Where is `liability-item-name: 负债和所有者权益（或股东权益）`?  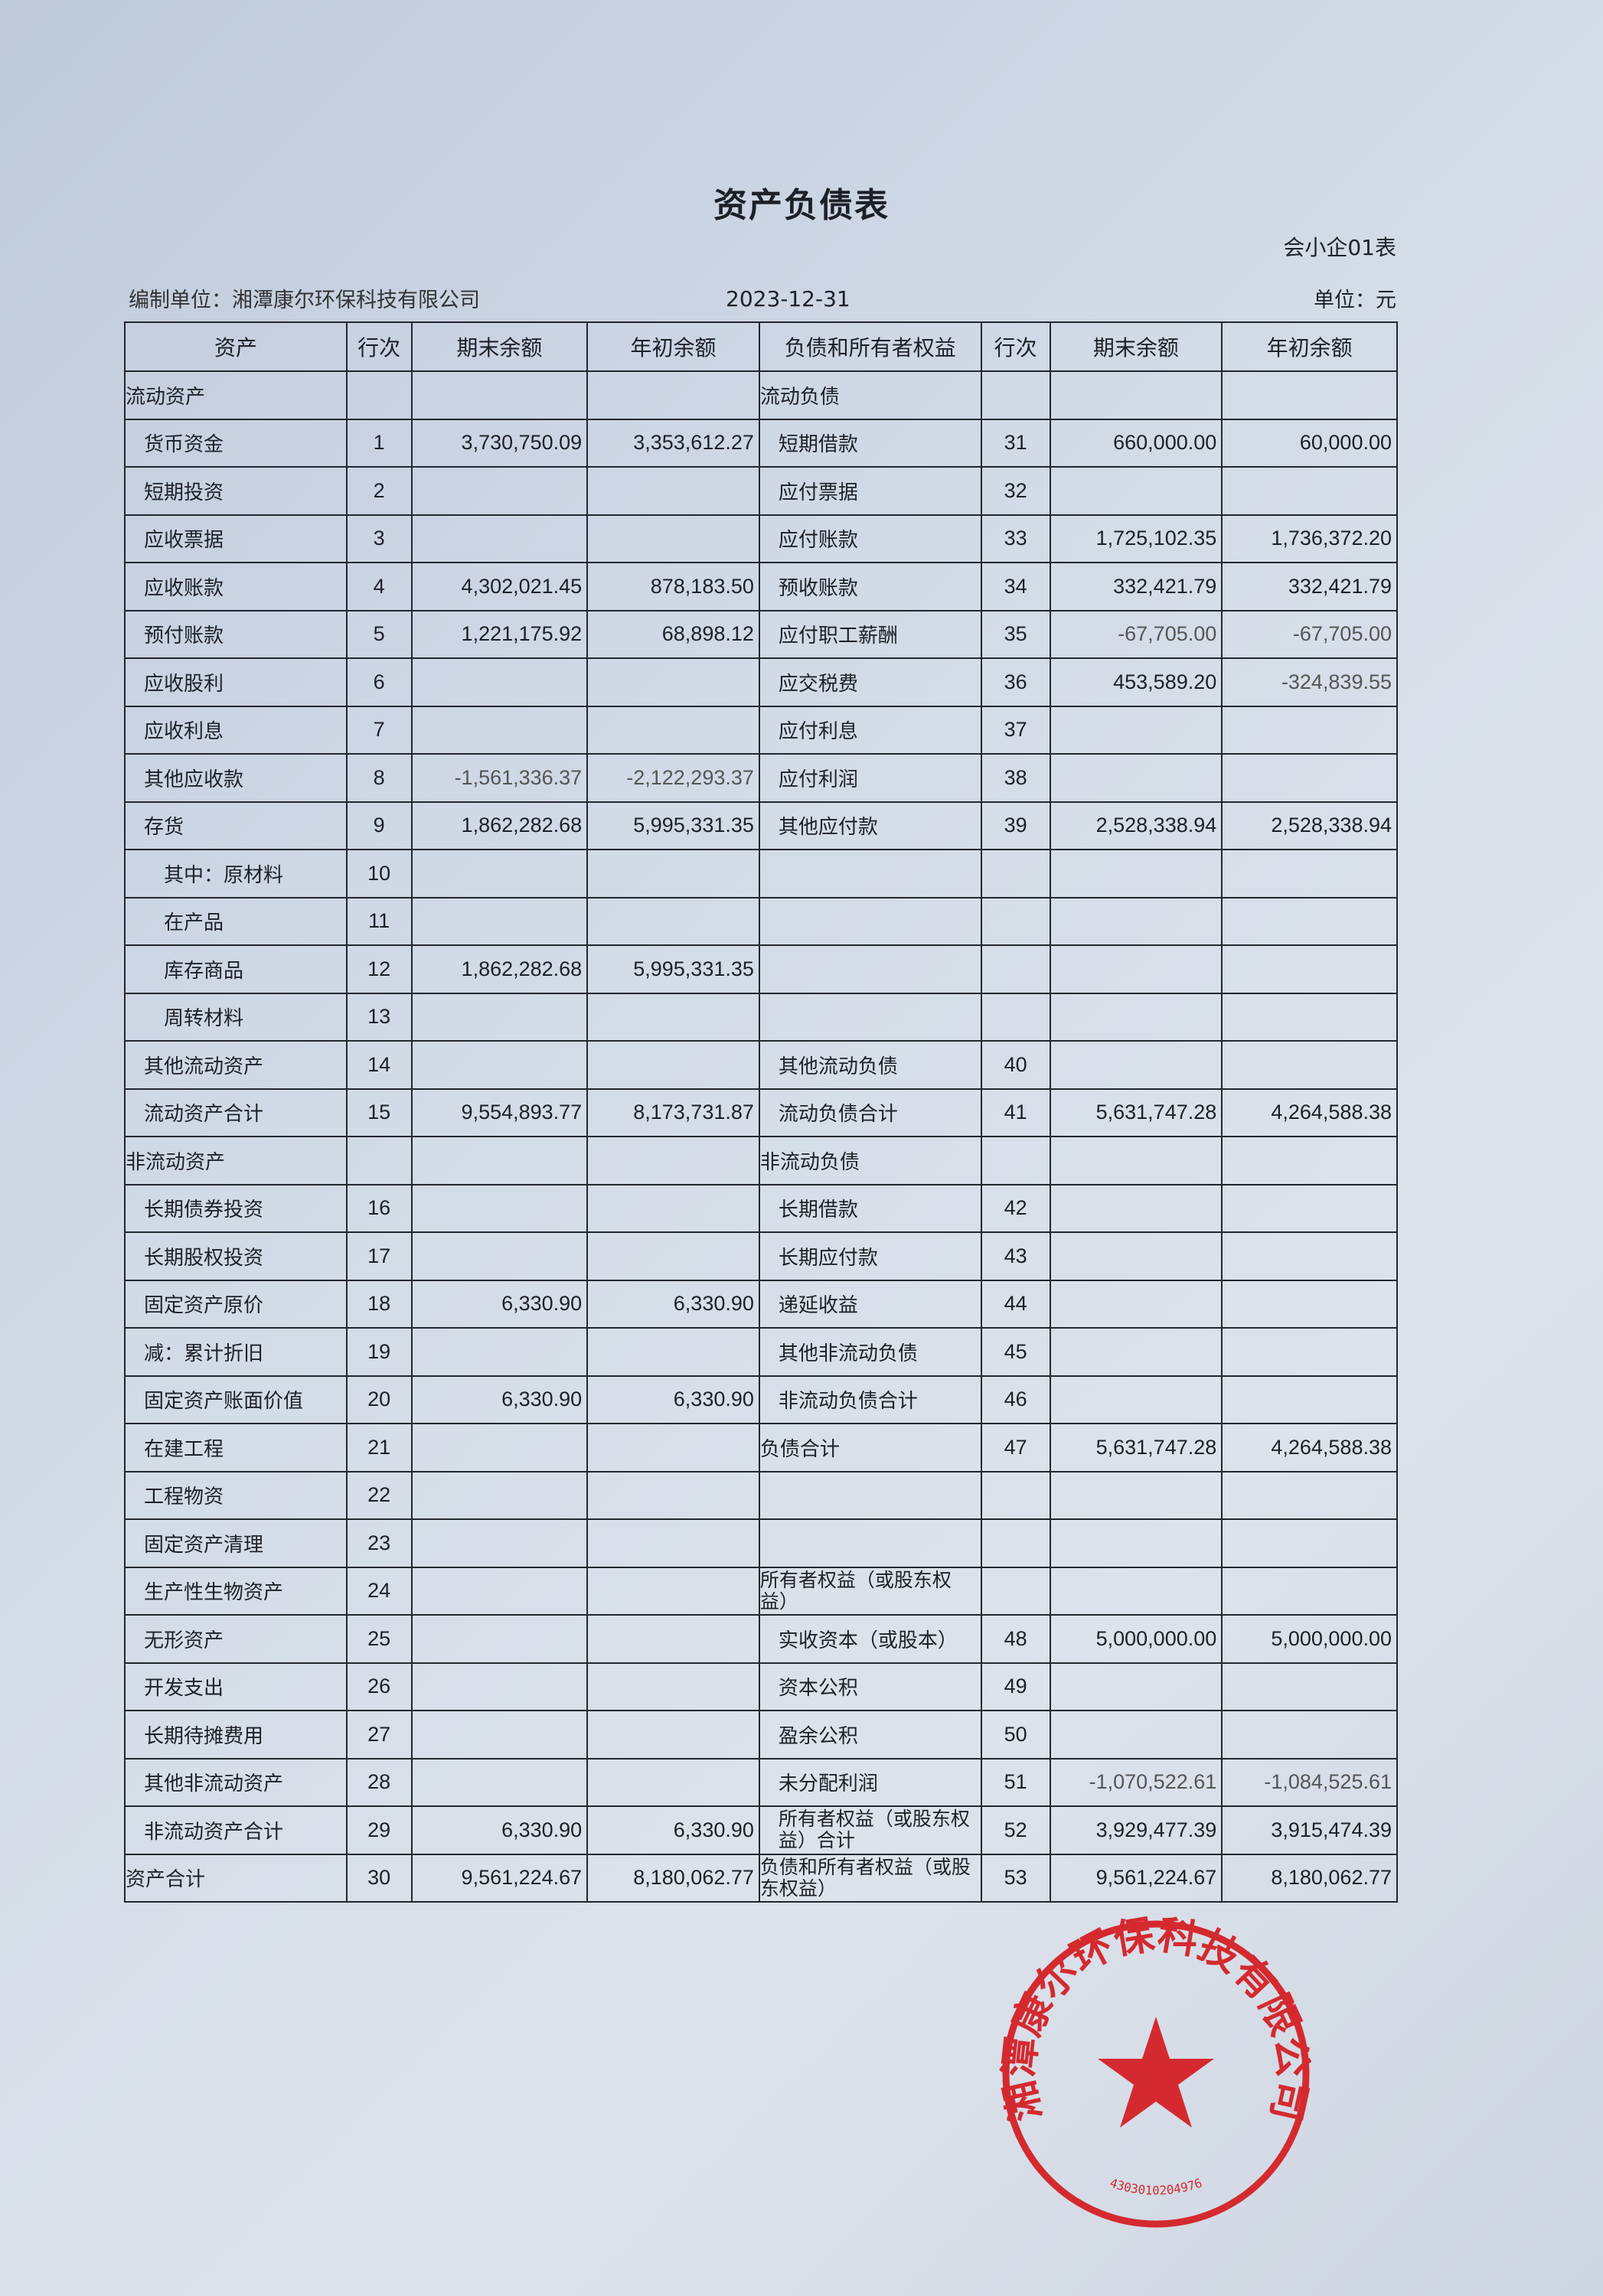 liability-item-name: 负债和所有者权益（或股东权益） is located at coordinates (870, 1878).